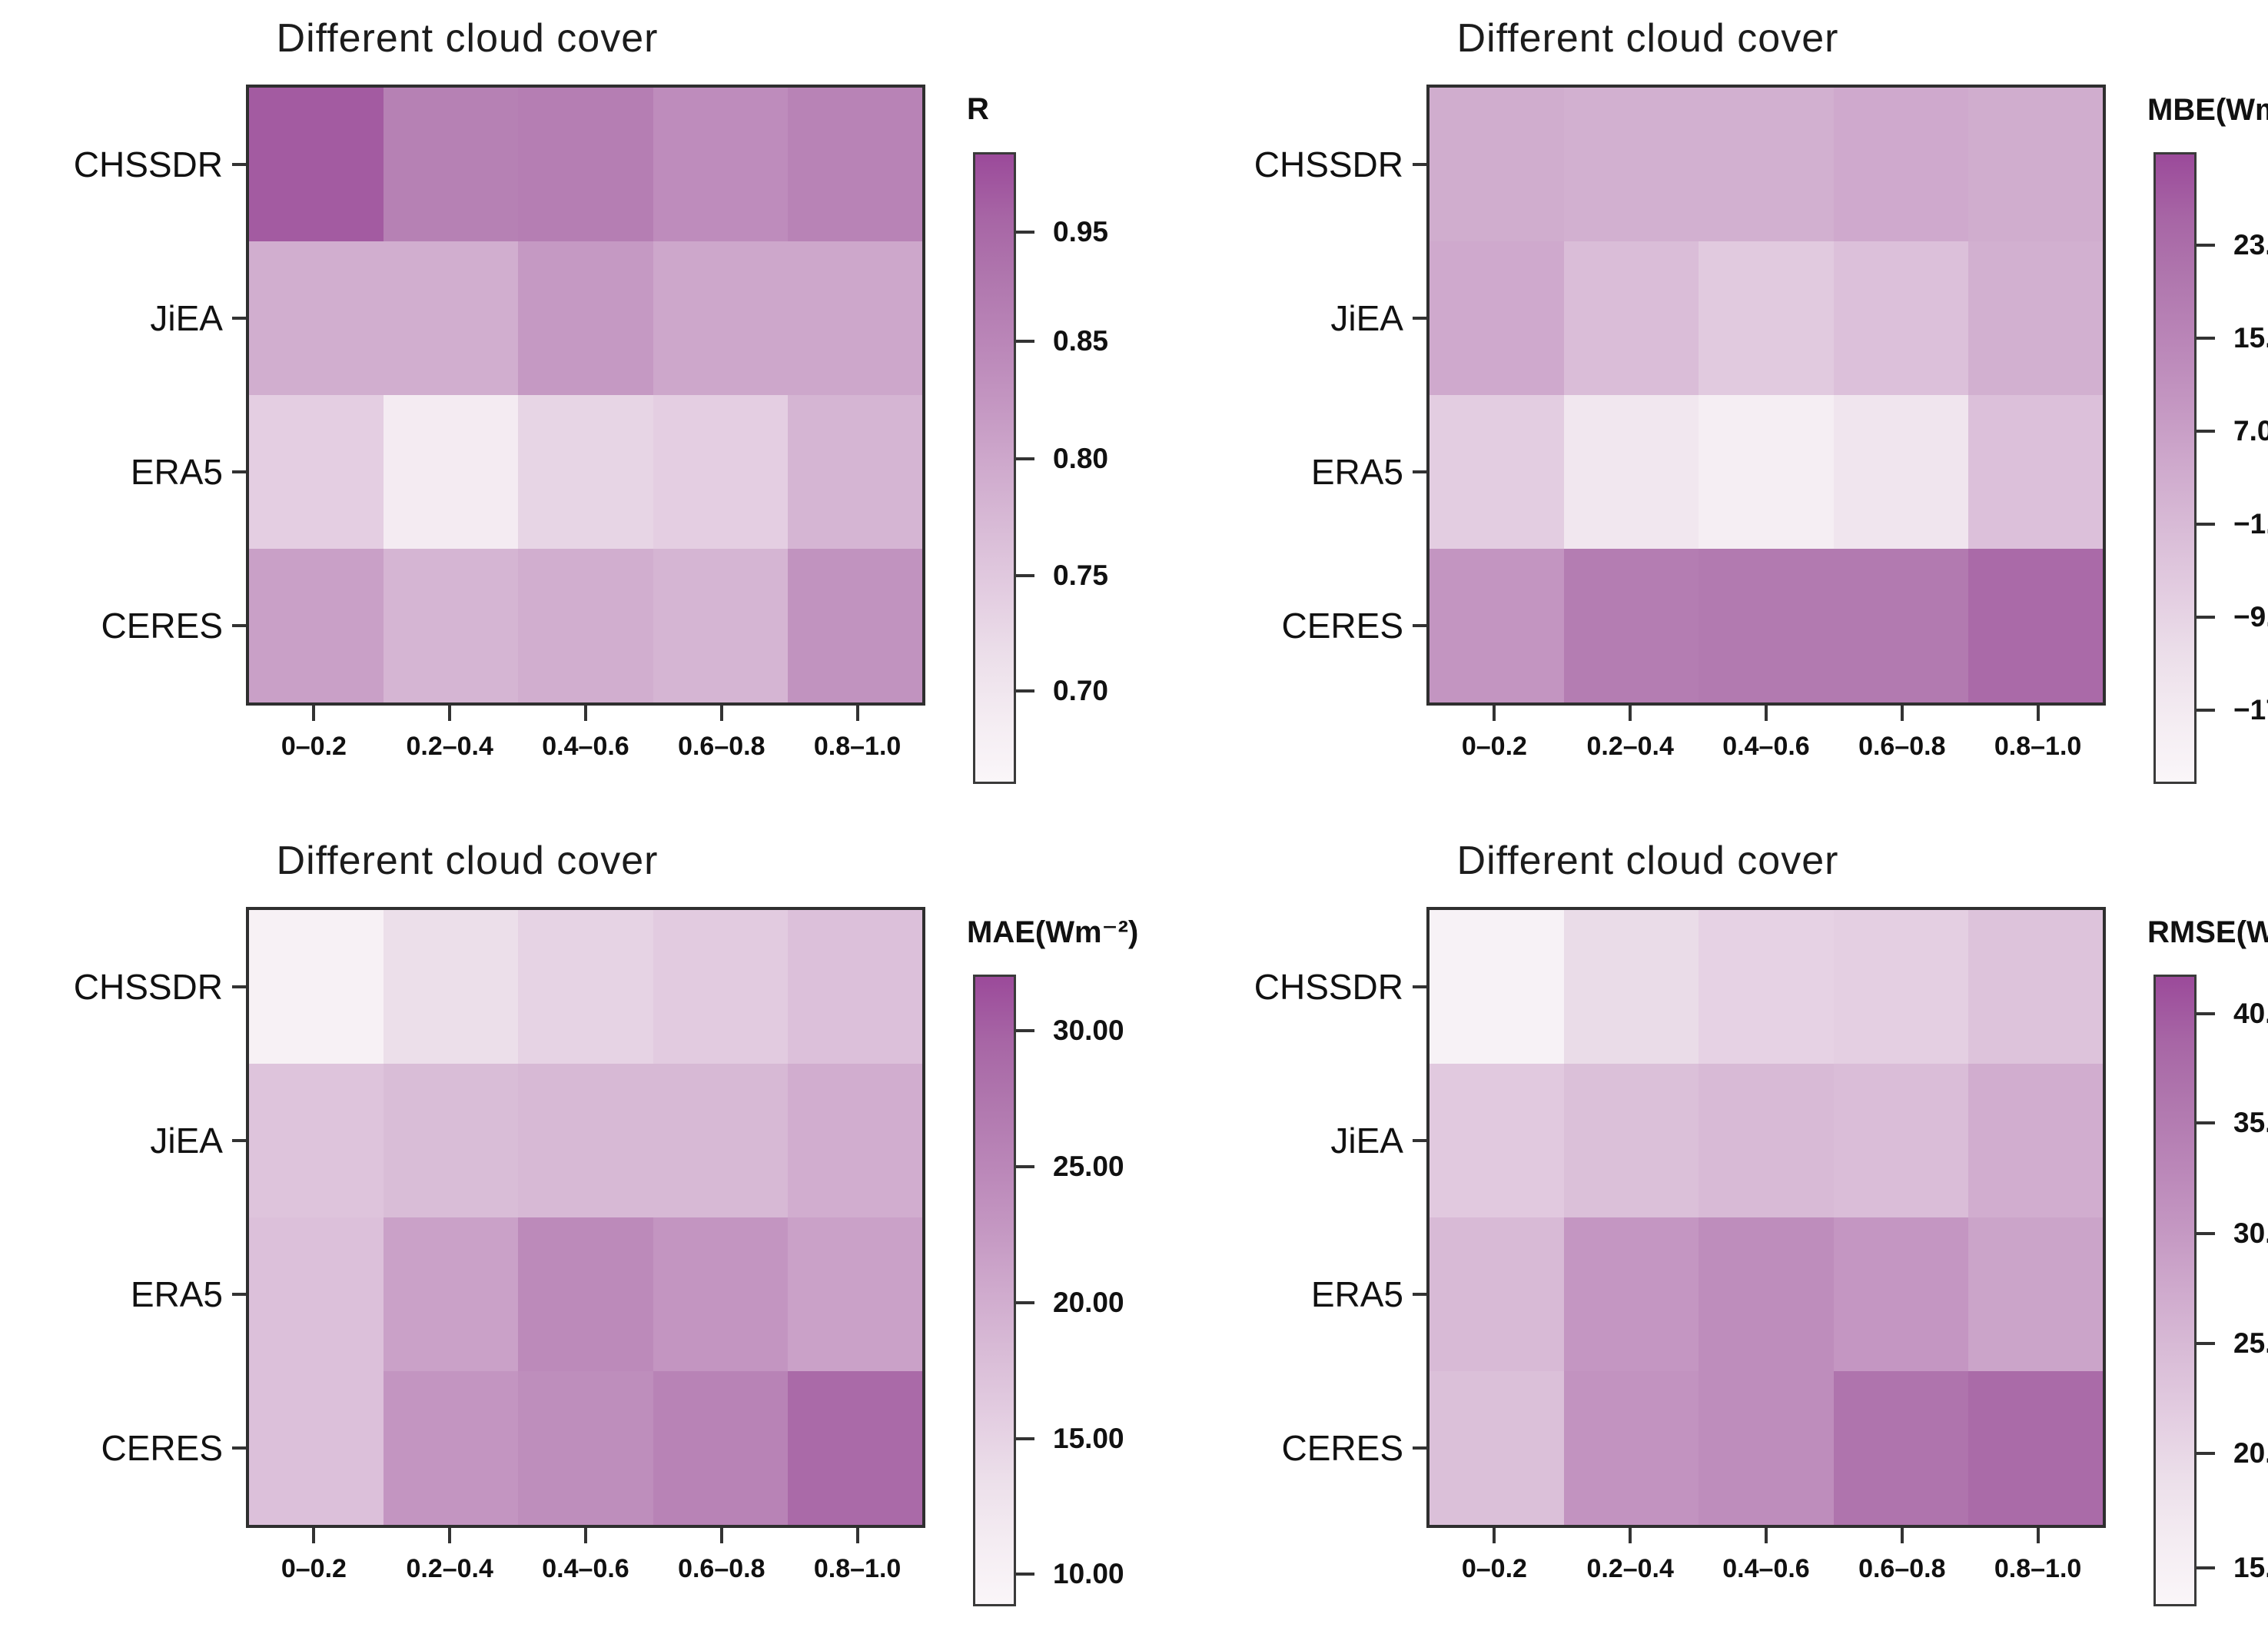 The width and height of the screenshot is (2268, 1644). What do you see at coordinates (1088, 1574) in the screenshot?
I see `colorbar-tick-label: 10.00` at bounding box center [1088, 1574].